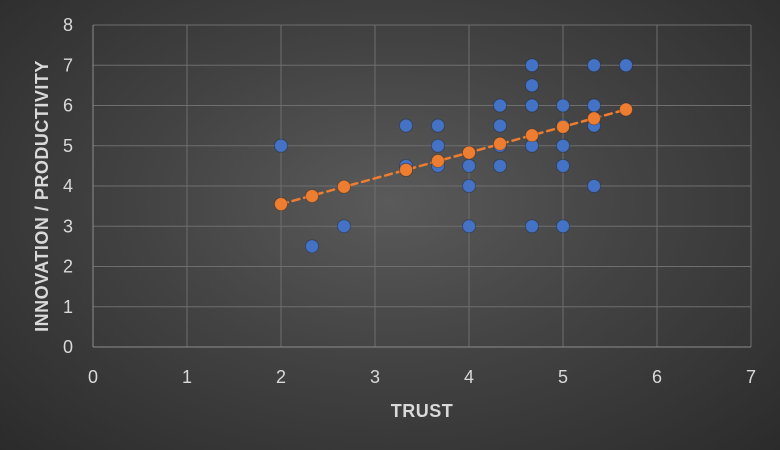 Image resolution: width=780 pixels, height=450 pixels. I want to click on y-tick-label: 1, so click(68, 307).